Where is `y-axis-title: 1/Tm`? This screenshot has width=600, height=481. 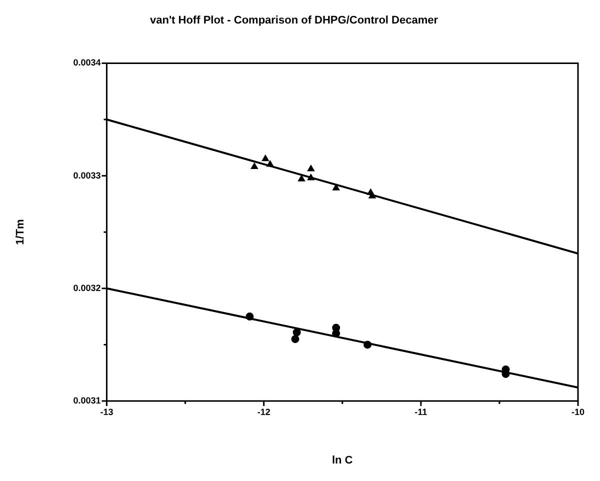 y-axis-title: 1/Tm is located at coordinates (20, 232).